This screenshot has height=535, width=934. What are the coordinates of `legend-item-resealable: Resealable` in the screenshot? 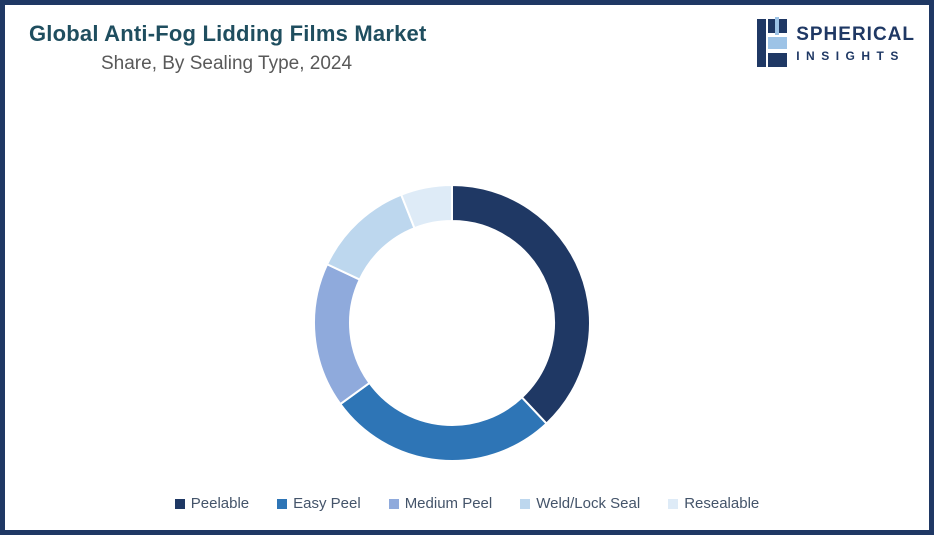 It's located at (713, 503).